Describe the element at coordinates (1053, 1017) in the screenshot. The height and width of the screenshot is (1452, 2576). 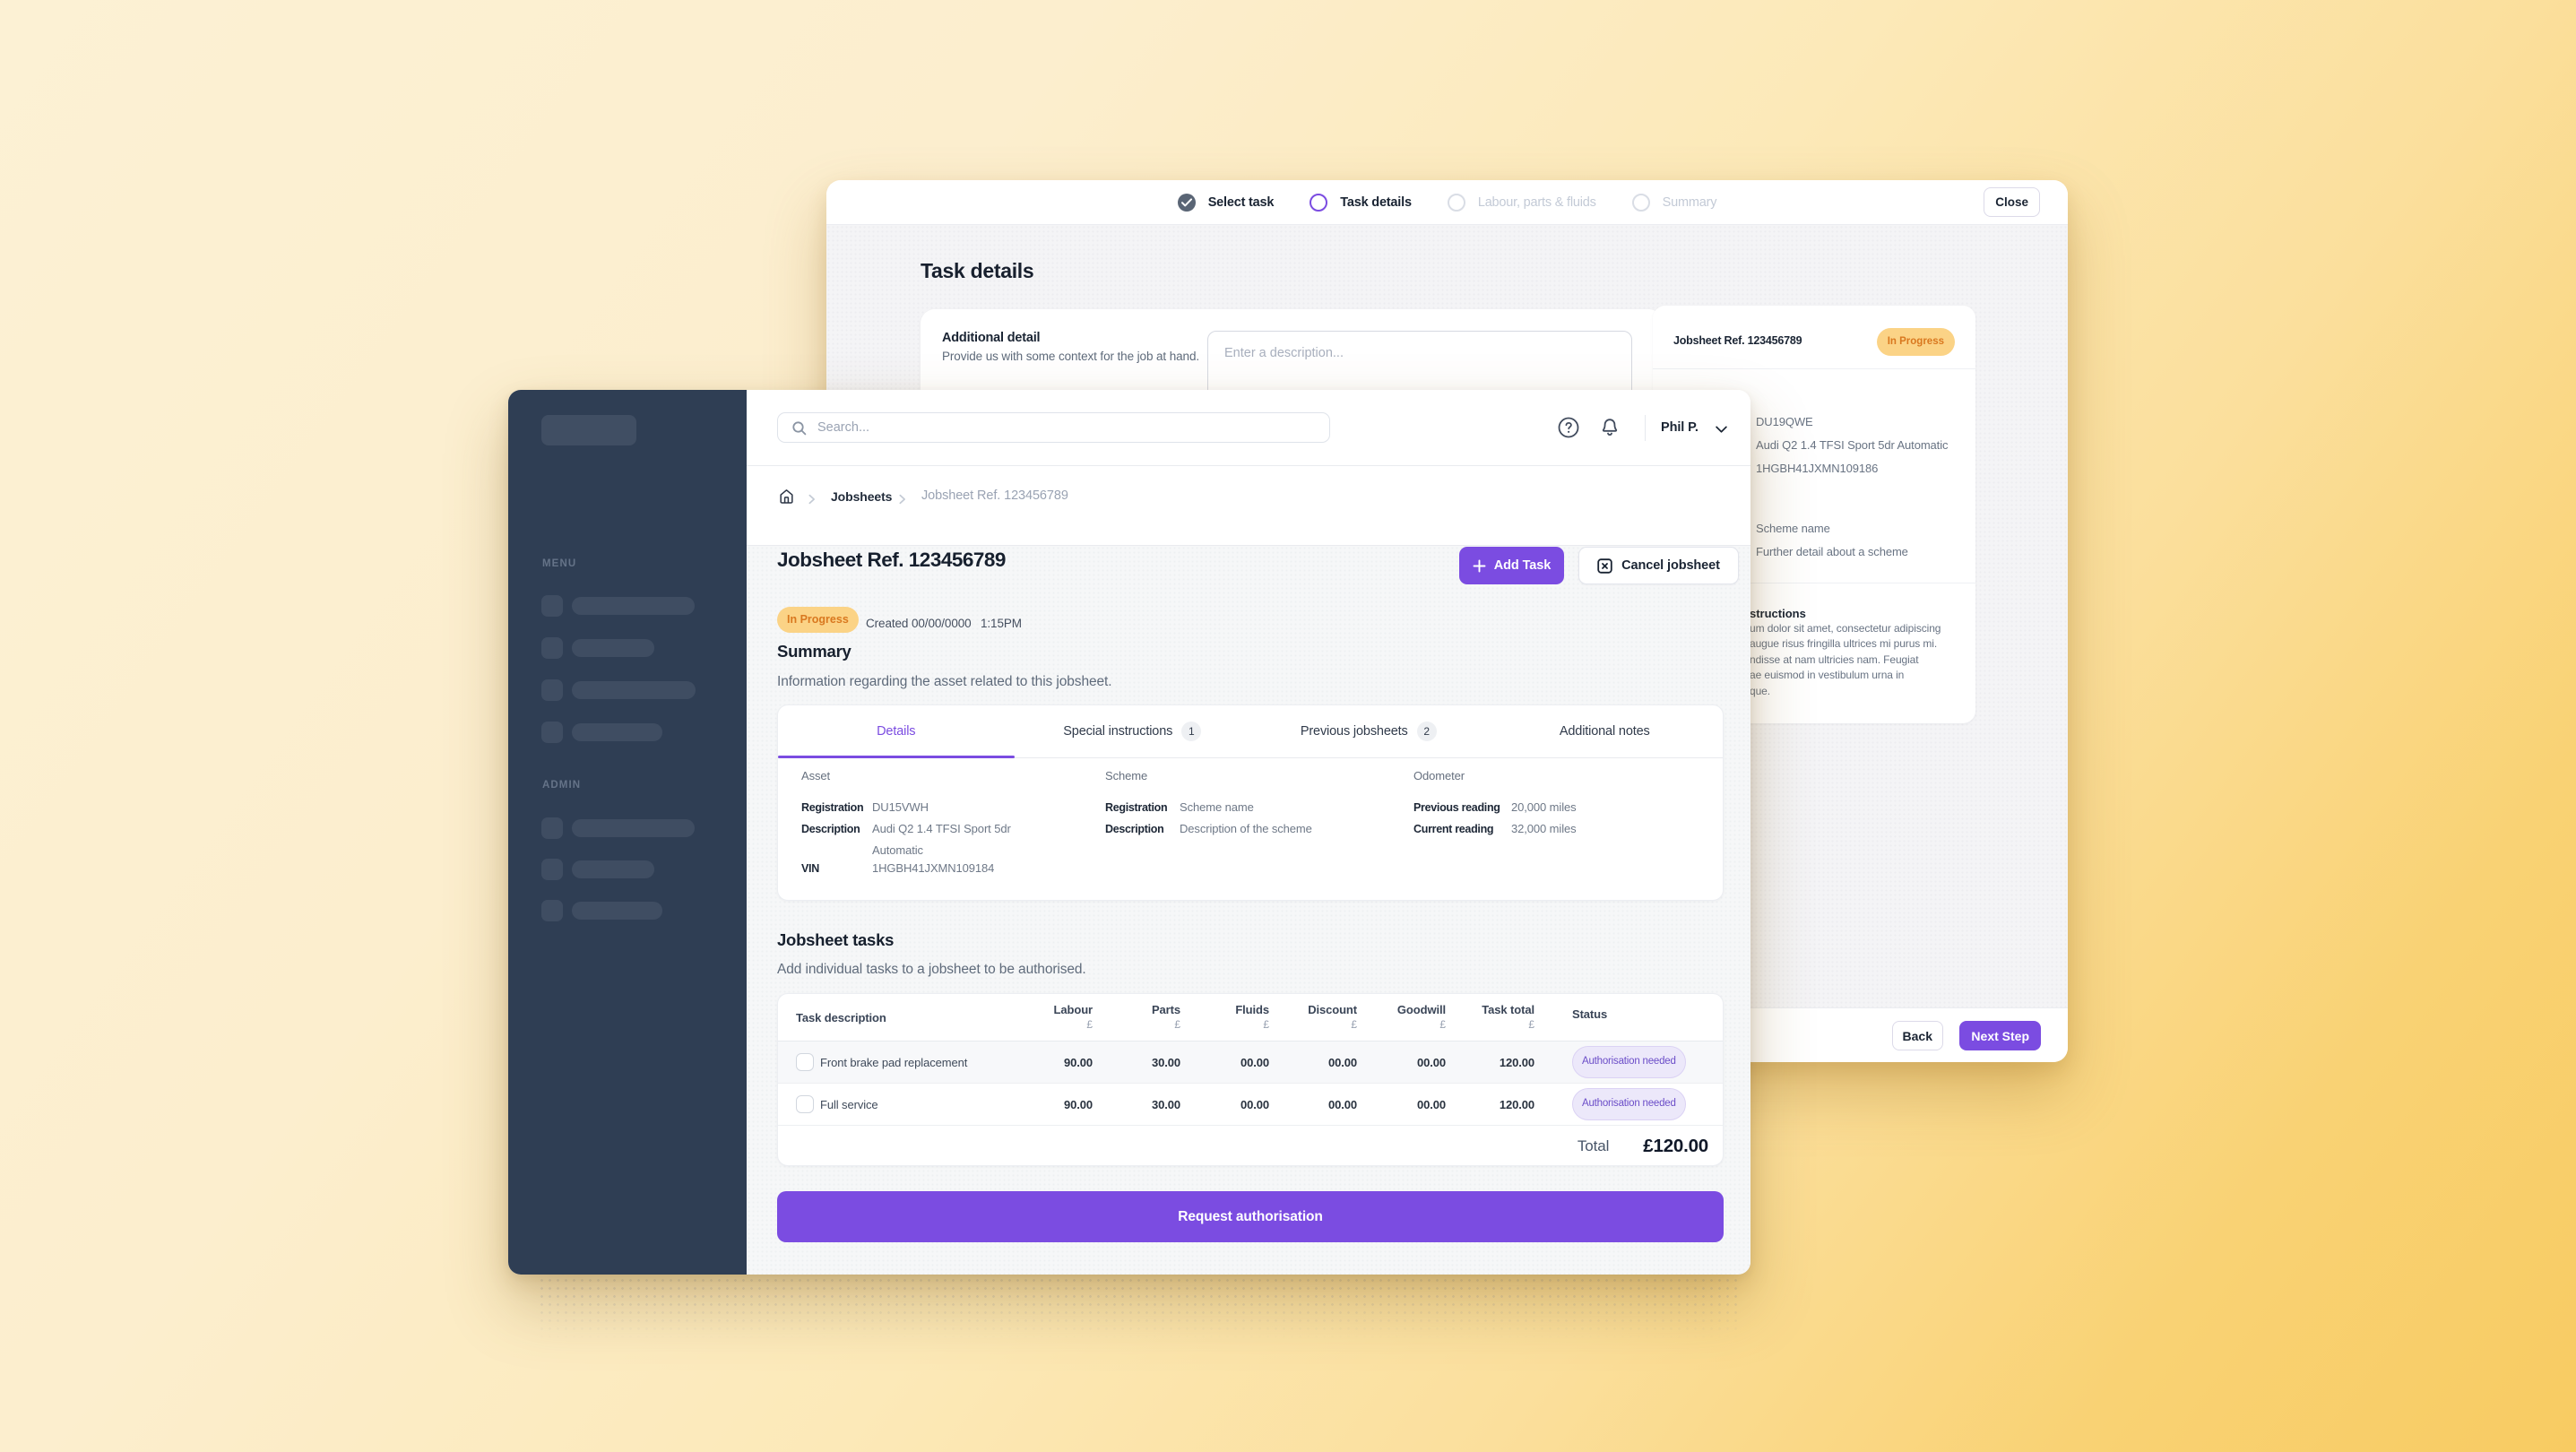
I see `column-labour: Labour £` at that location.